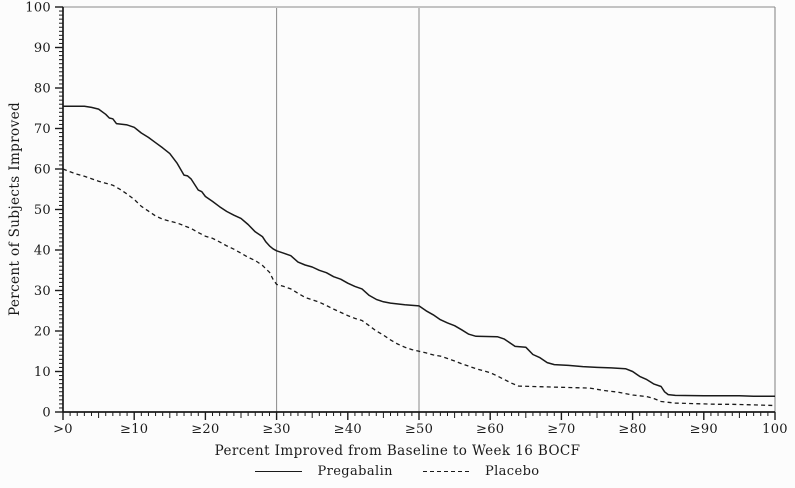 Image resolution: width=795 pixels, height=488 pixels. What do you see at coordinates (775, 429) in the screenshot?
I see `x-tick-label: 100` at bounding box center [775, 429].